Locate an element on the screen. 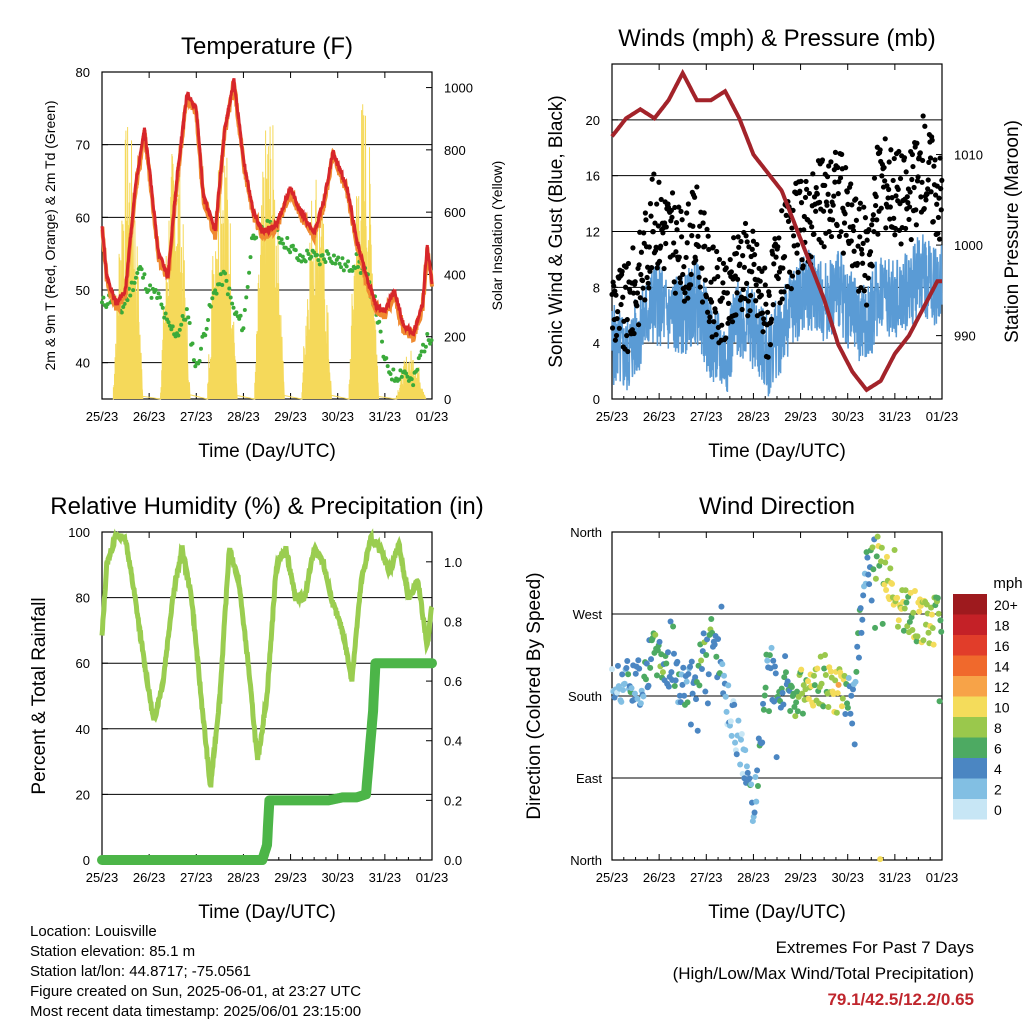 Image resolution: width=1024 pixels, height=1024 pixels. extremes-values: 79.1/42.5/12.2/0.65 is located at coordinates (900, 999).